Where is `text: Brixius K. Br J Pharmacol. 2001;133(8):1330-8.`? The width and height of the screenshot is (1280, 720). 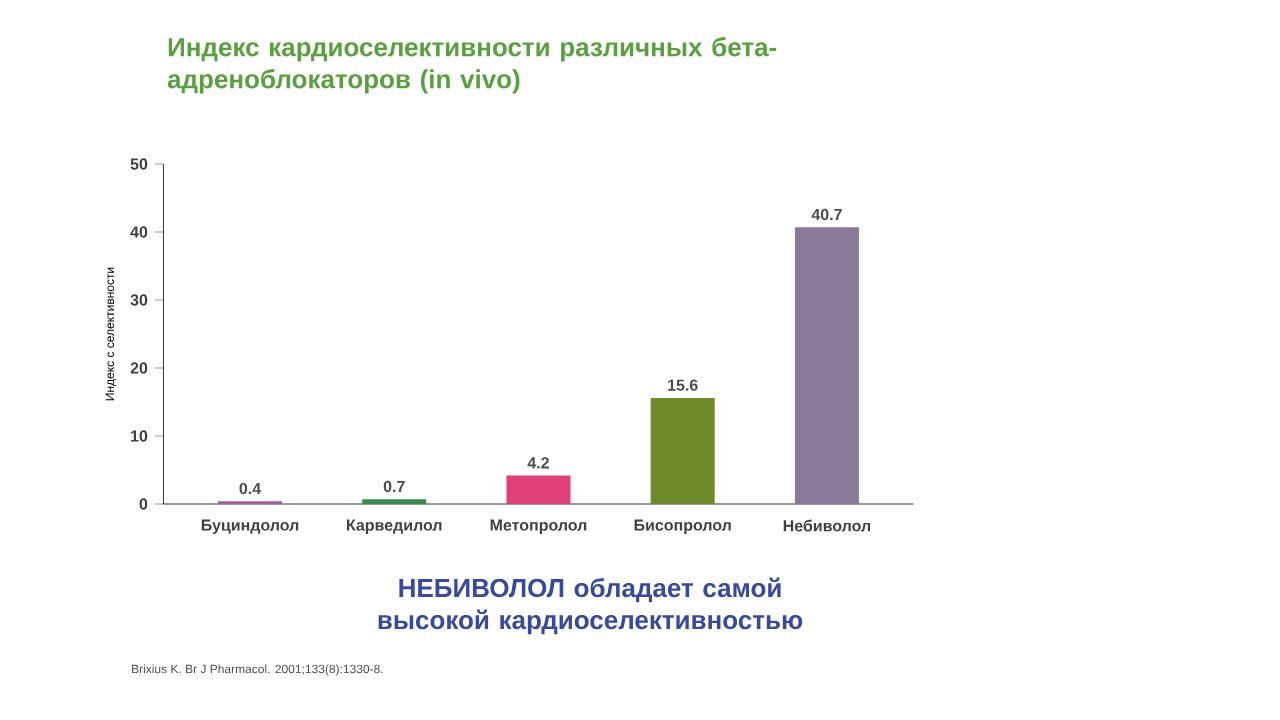
text: Brixius K. Br J Pharmacol. 2001;133(8):1330-8. is located at coordinates (257, 670).